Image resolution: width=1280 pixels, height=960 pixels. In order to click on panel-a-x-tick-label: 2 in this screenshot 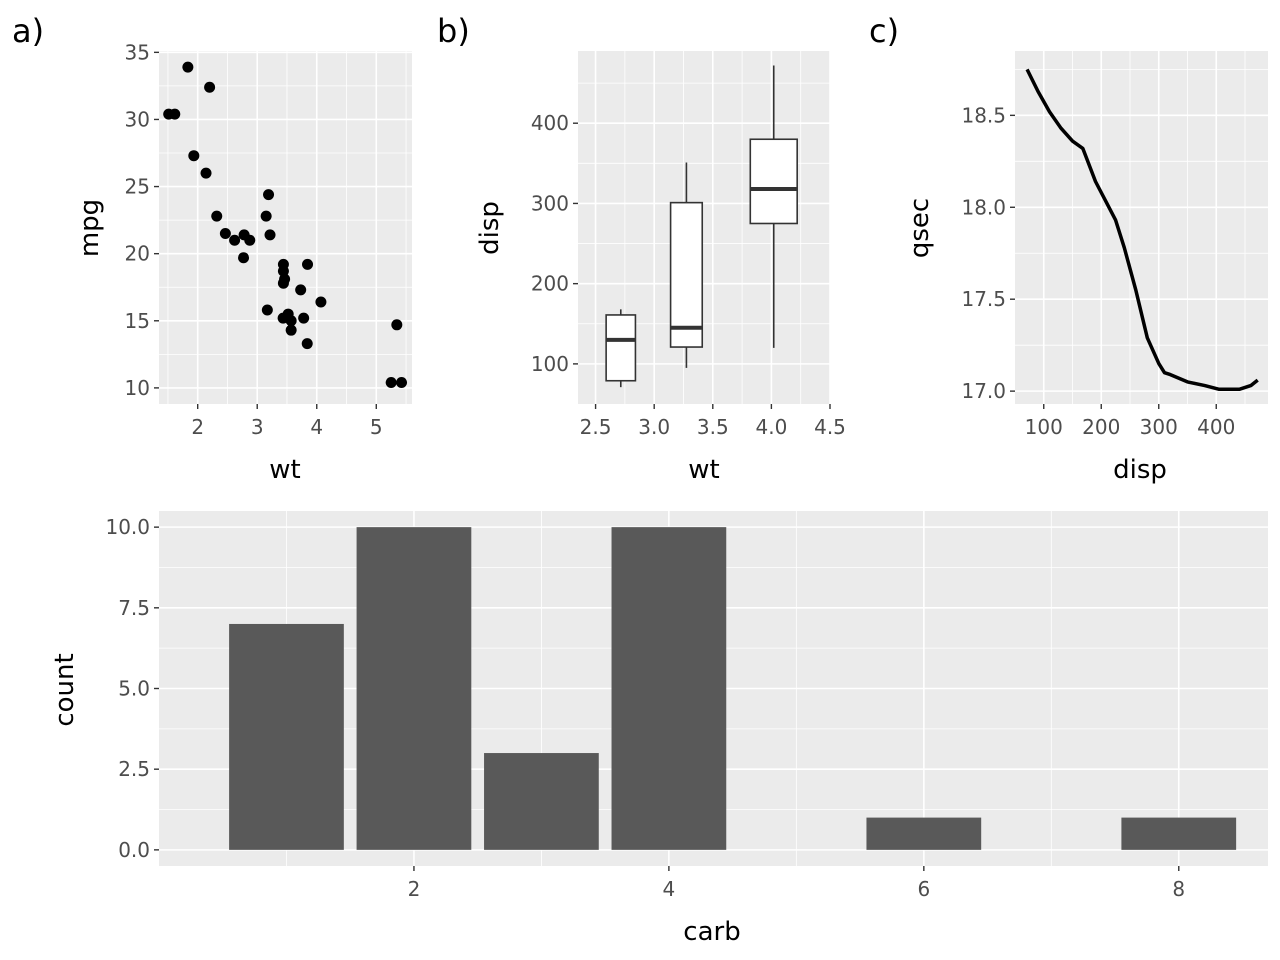, I will do `click(197, 427)`.